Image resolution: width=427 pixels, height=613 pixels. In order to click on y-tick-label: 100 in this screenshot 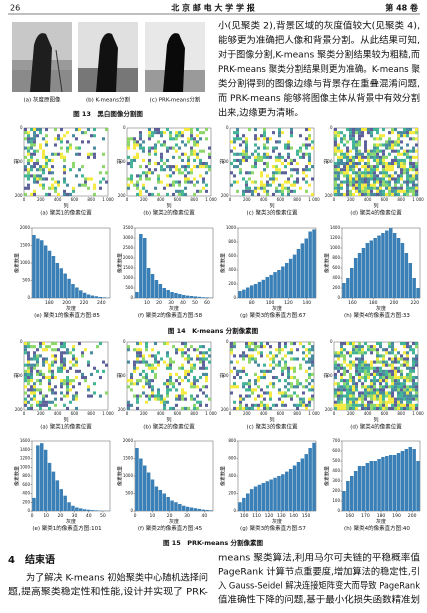, I will do `click(122, 375)`.